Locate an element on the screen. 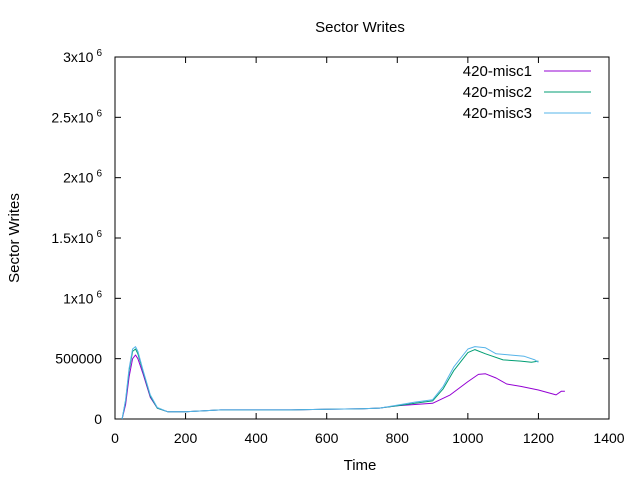 Image resolution: width=640 pixels, height=480 pixels. x-tick-label: 1400 is located at coordinates (608, 438).